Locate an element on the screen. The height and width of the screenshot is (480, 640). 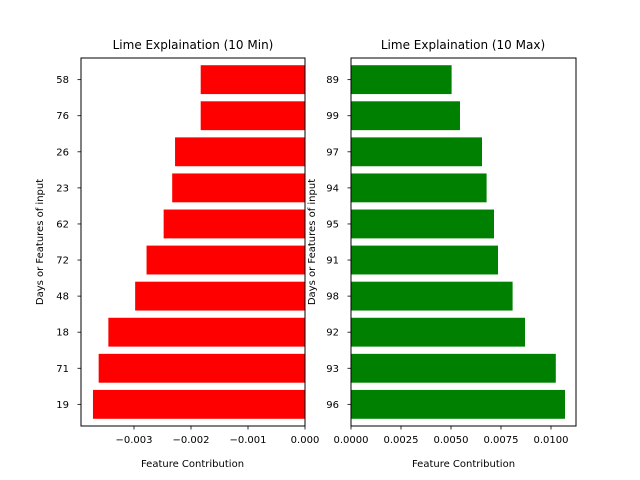
y-tick-label: 18 is located at coordinates (62, 333).